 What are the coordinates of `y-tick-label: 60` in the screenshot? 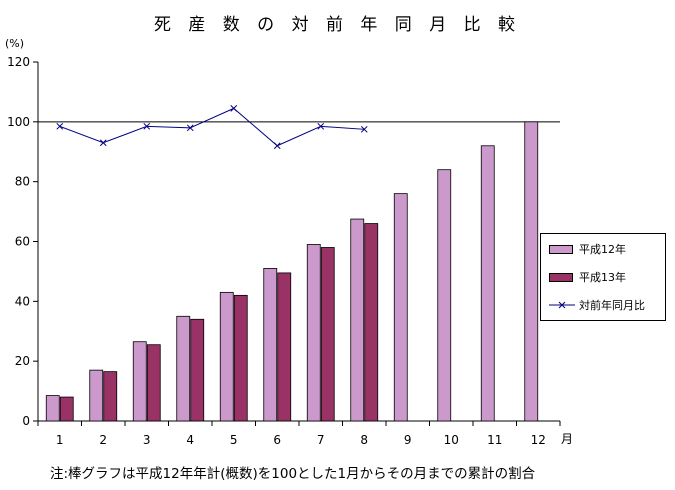 It's located at (22, 242).